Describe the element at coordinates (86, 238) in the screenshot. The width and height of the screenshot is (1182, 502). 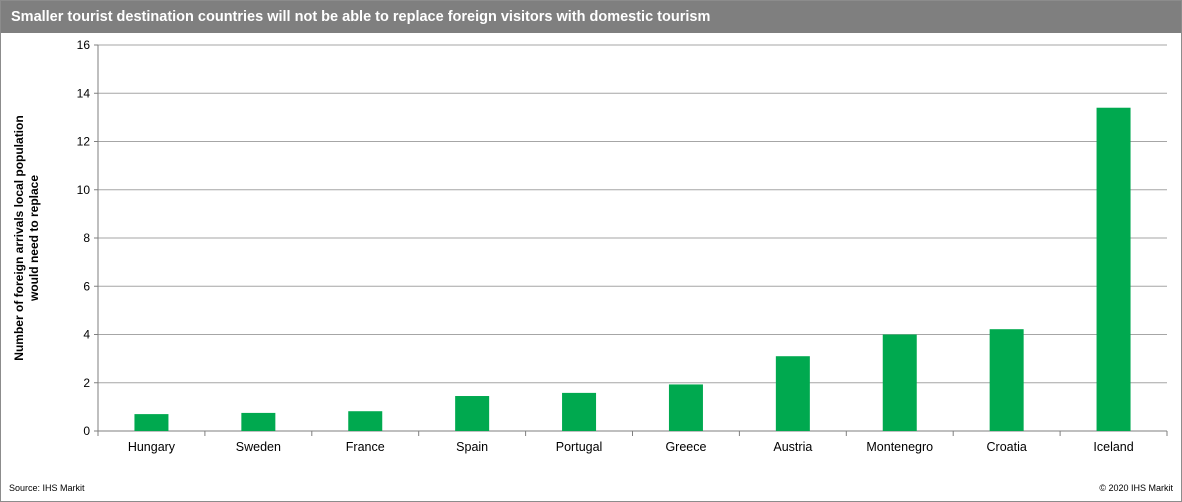
I see `y-tick-label: 8` at that location.